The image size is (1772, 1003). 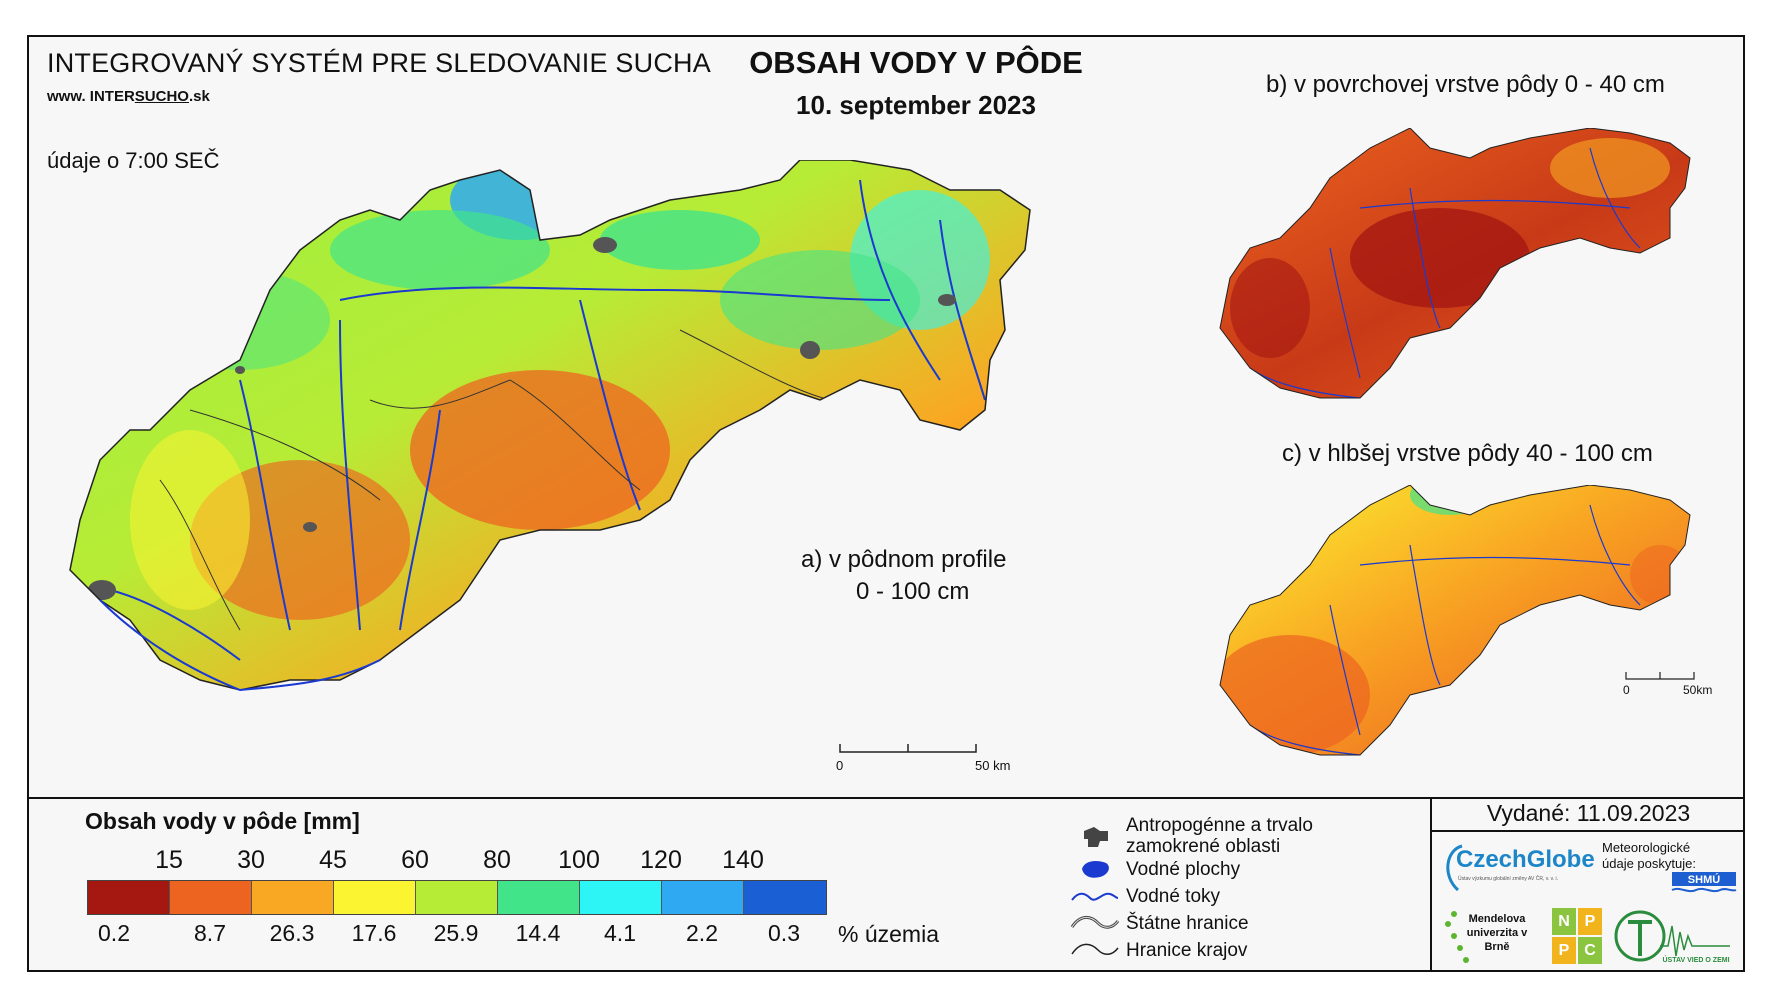 What do you see at coordinates (1173, 896) in the screenshot?
I see `symbol-label: Vodné toky` at bounding box center [1173, 896].